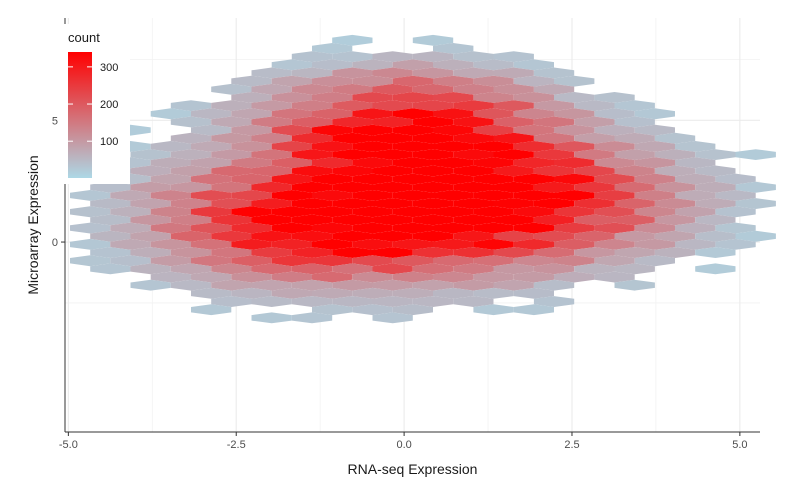 The height and width of the screenshot is (482, 803). I want to click on y-tick-label: 5, so click(55, 121).